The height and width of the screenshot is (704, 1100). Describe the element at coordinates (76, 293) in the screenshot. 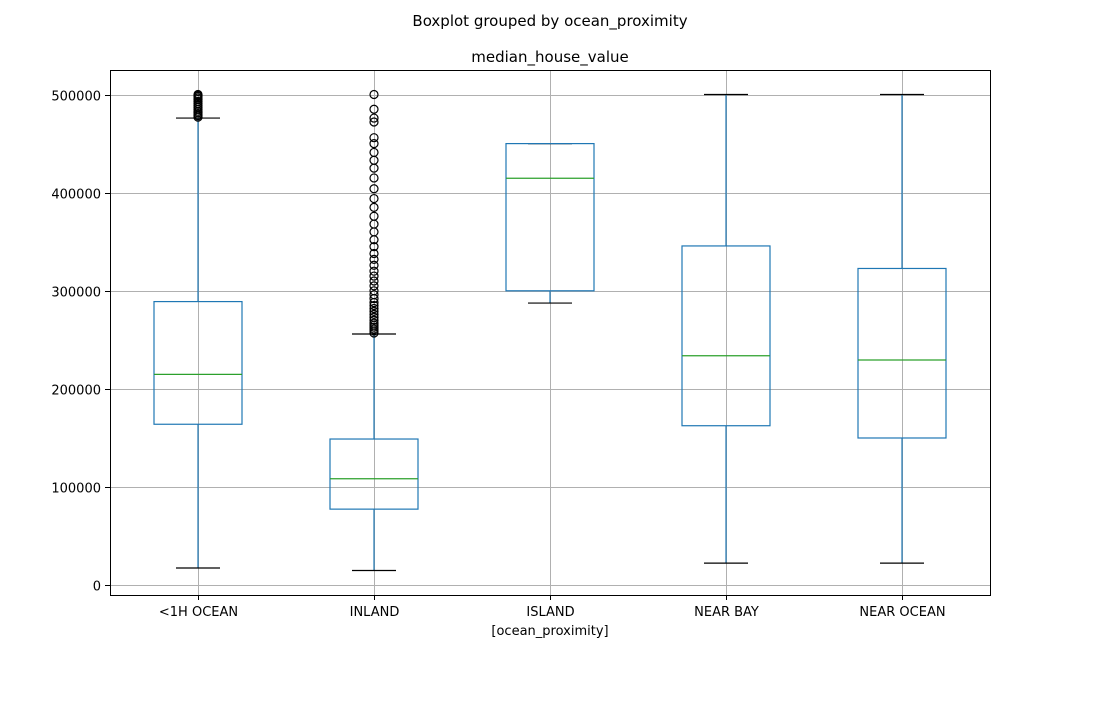

I see `y-tick-label: 300000` at that location.